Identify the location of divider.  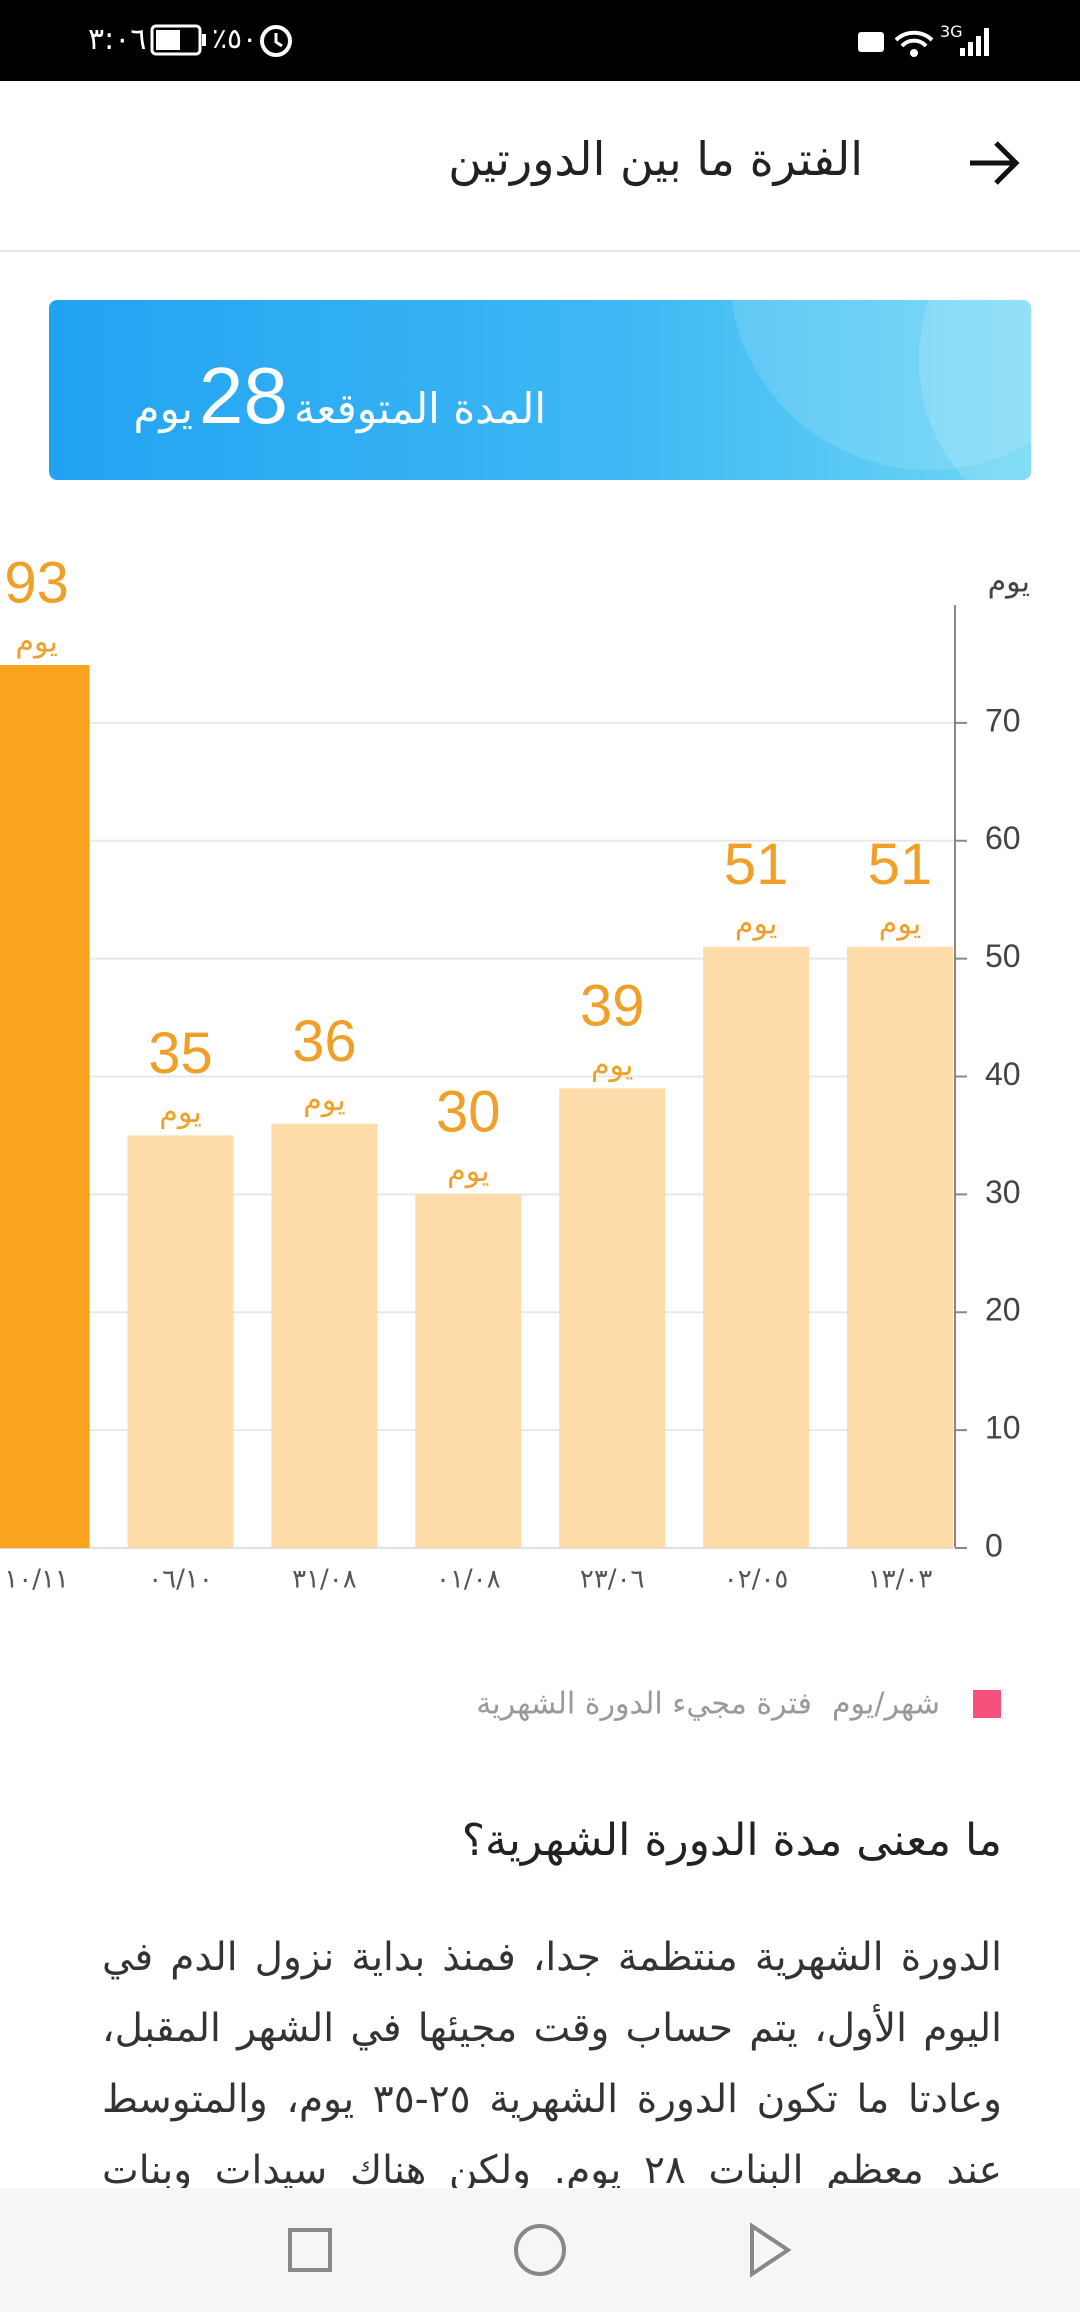
(540, 251).